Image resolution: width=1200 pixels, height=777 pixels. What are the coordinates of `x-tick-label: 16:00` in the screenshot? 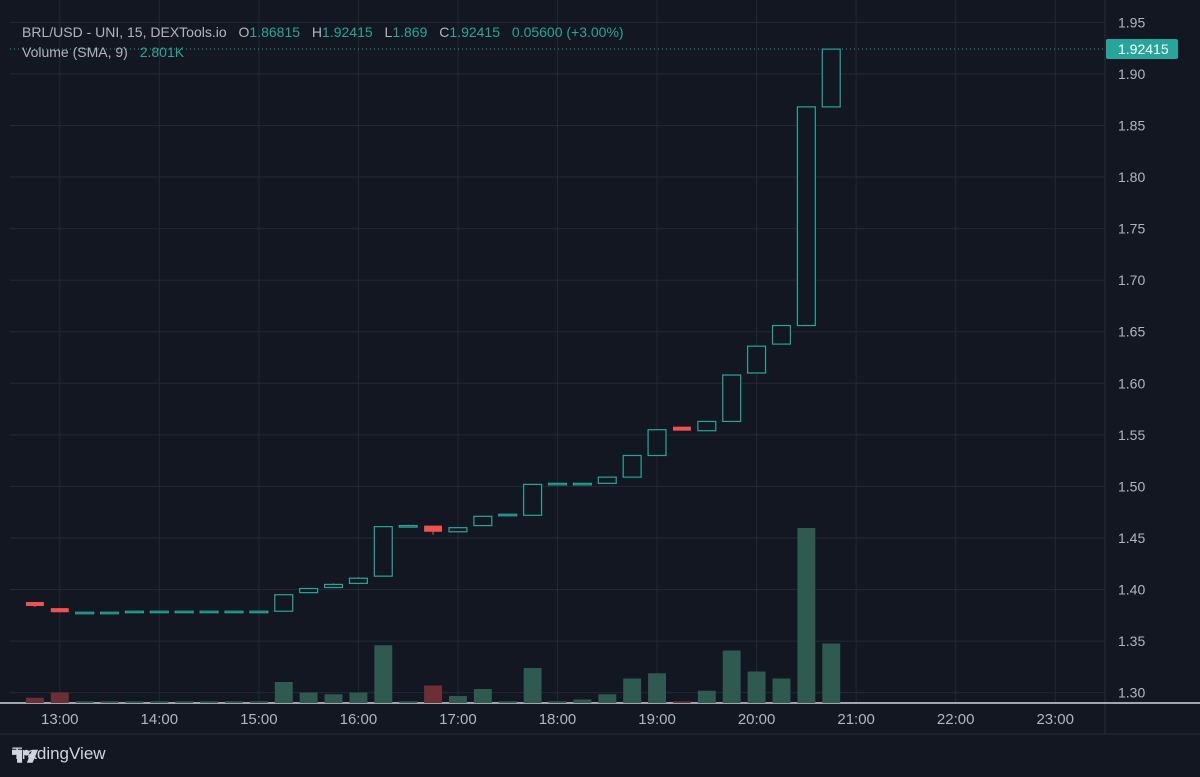 It's located at (359, 719).